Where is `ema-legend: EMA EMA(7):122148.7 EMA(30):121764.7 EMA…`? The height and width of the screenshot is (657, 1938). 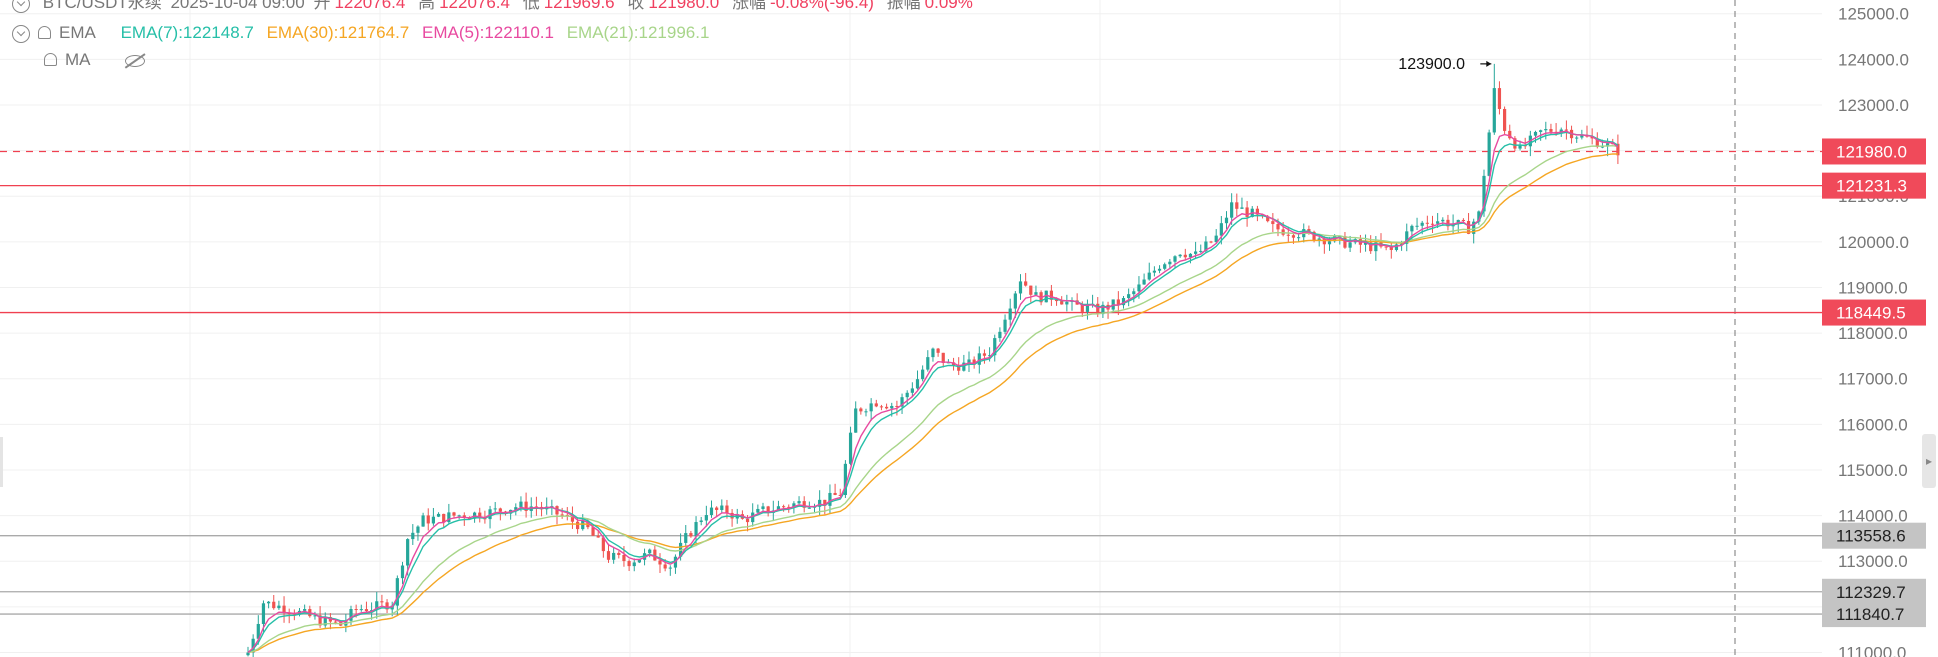 ema-legend: EMA EMA(7):122148.7 EMA(30):121764.7 EMA… is located at coordinates (364, 33).